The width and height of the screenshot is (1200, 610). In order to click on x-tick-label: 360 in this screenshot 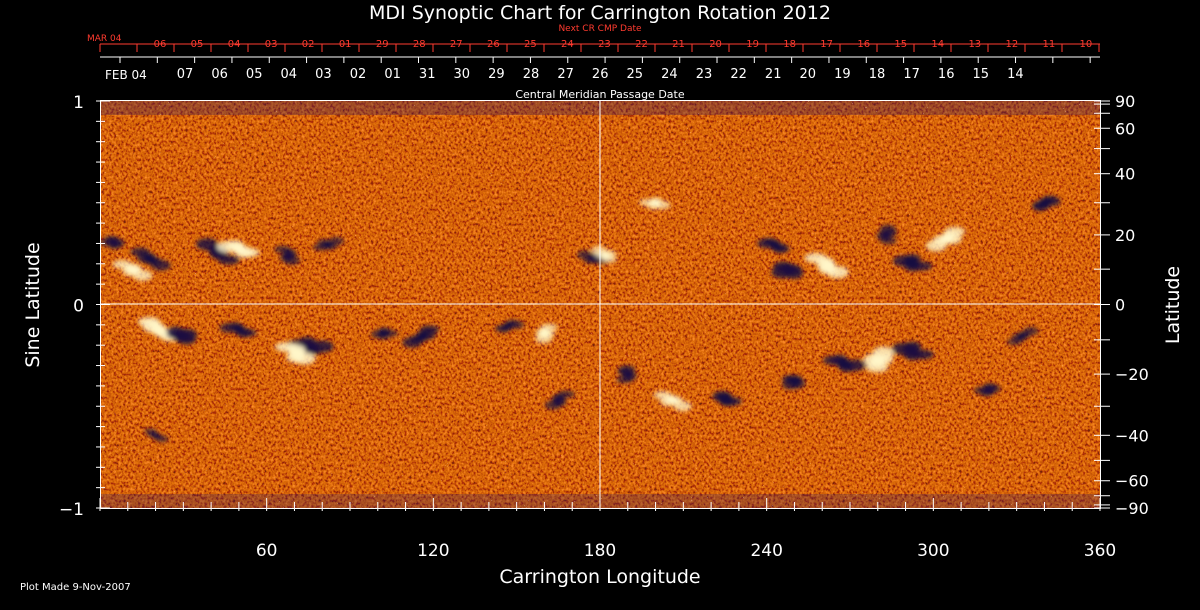, I will do `click(1100, 551)`.